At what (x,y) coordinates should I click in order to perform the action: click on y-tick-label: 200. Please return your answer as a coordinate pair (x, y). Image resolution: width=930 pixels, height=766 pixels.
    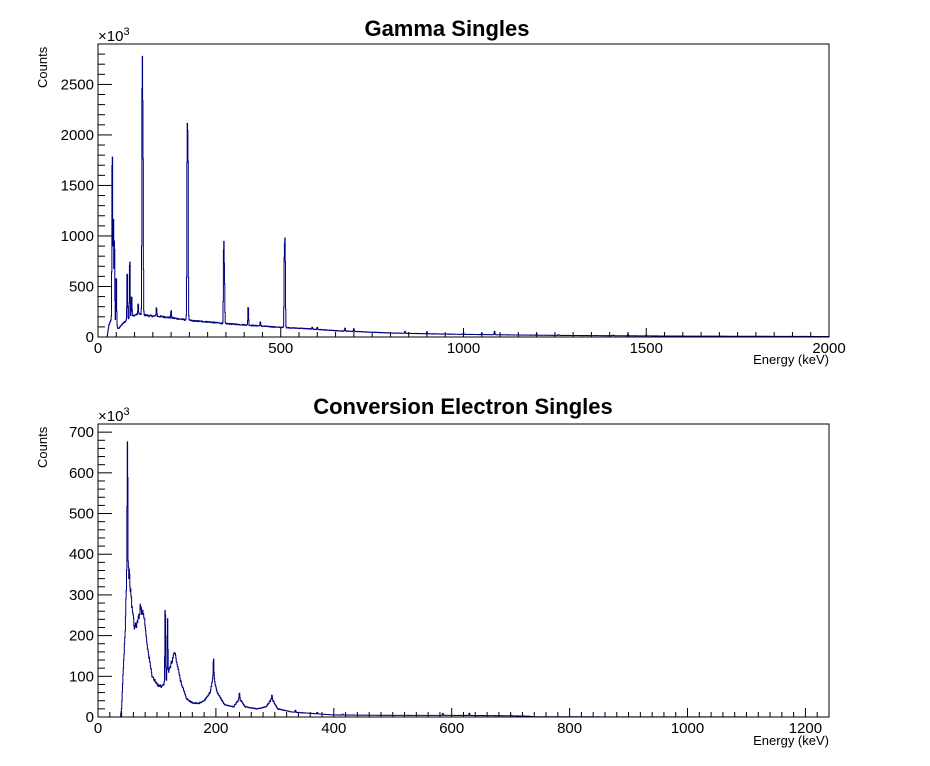
    Looking at the image, I should click on (81, 636).